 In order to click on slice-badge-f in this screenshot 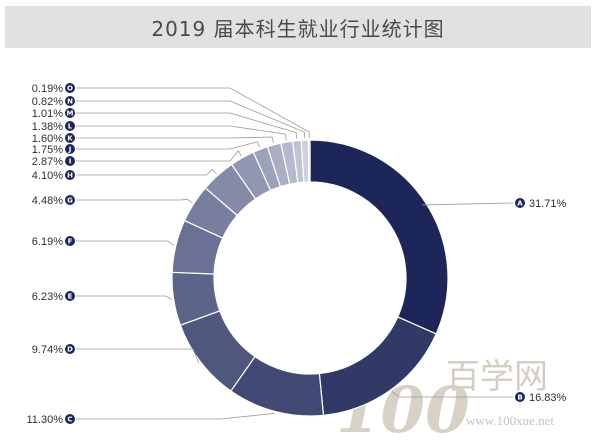, I will do `click(70, 241)`.